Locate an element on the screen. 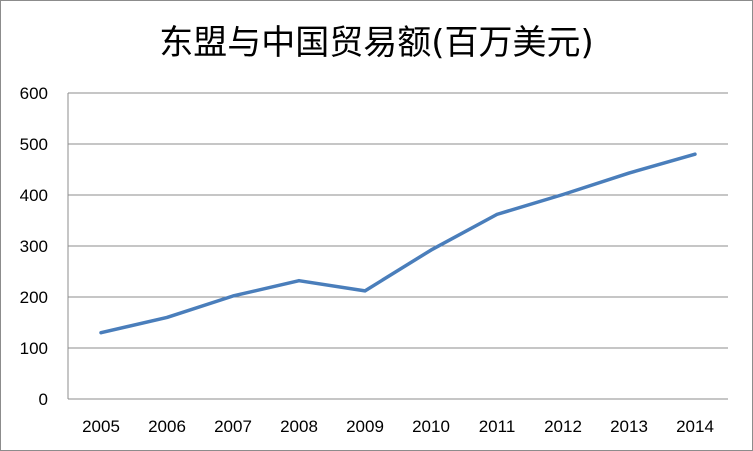 Image resolution: width=753 pixels, height=451 pixels. y-tick-labels: 0 100 200 300 400 500 600 is located at coordinates (34, 246).